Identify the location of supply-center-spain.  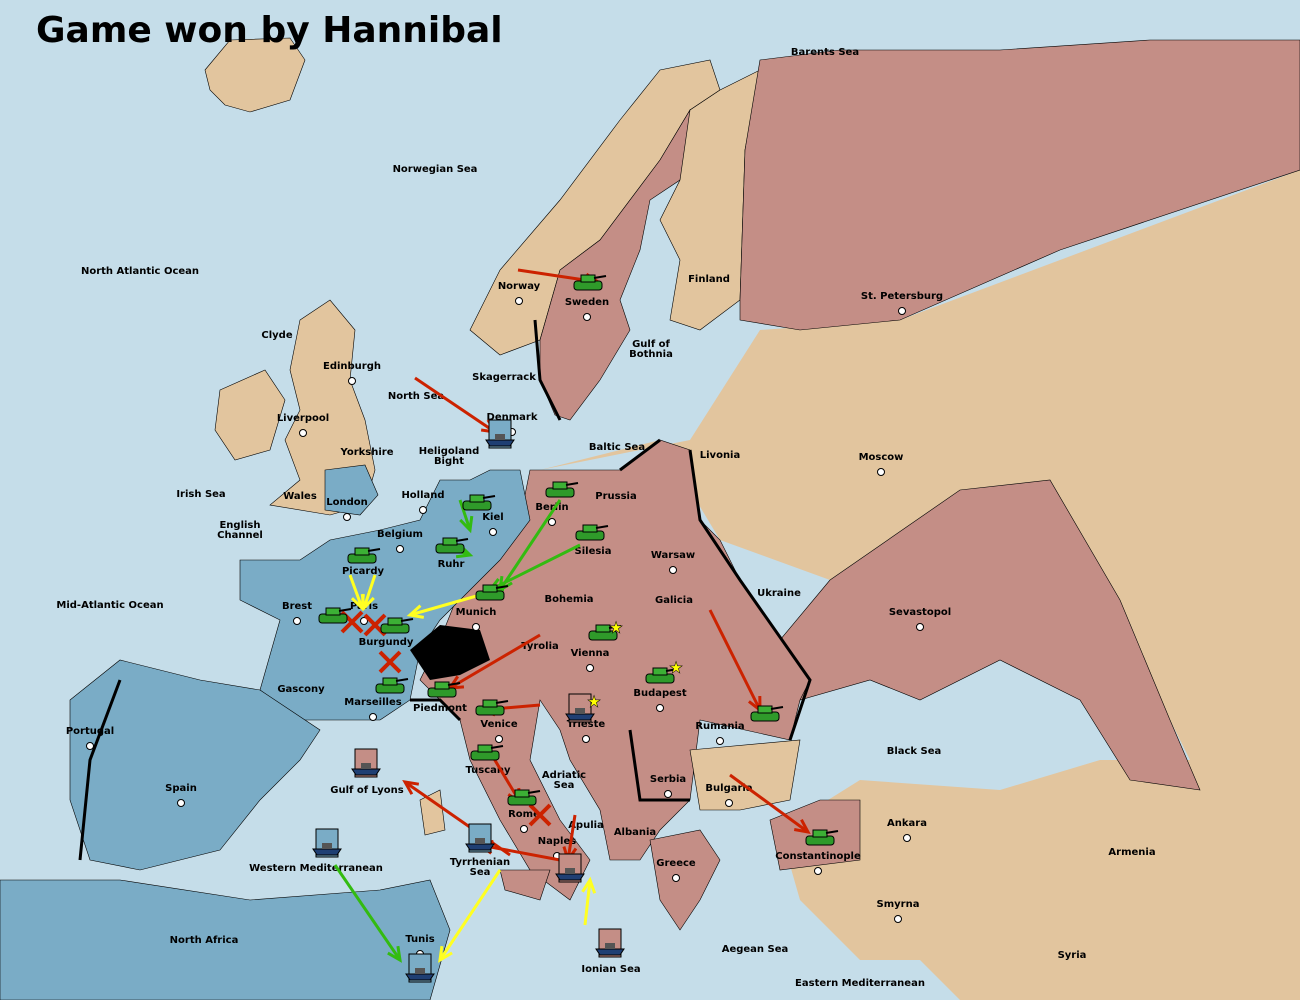
(181, 803).